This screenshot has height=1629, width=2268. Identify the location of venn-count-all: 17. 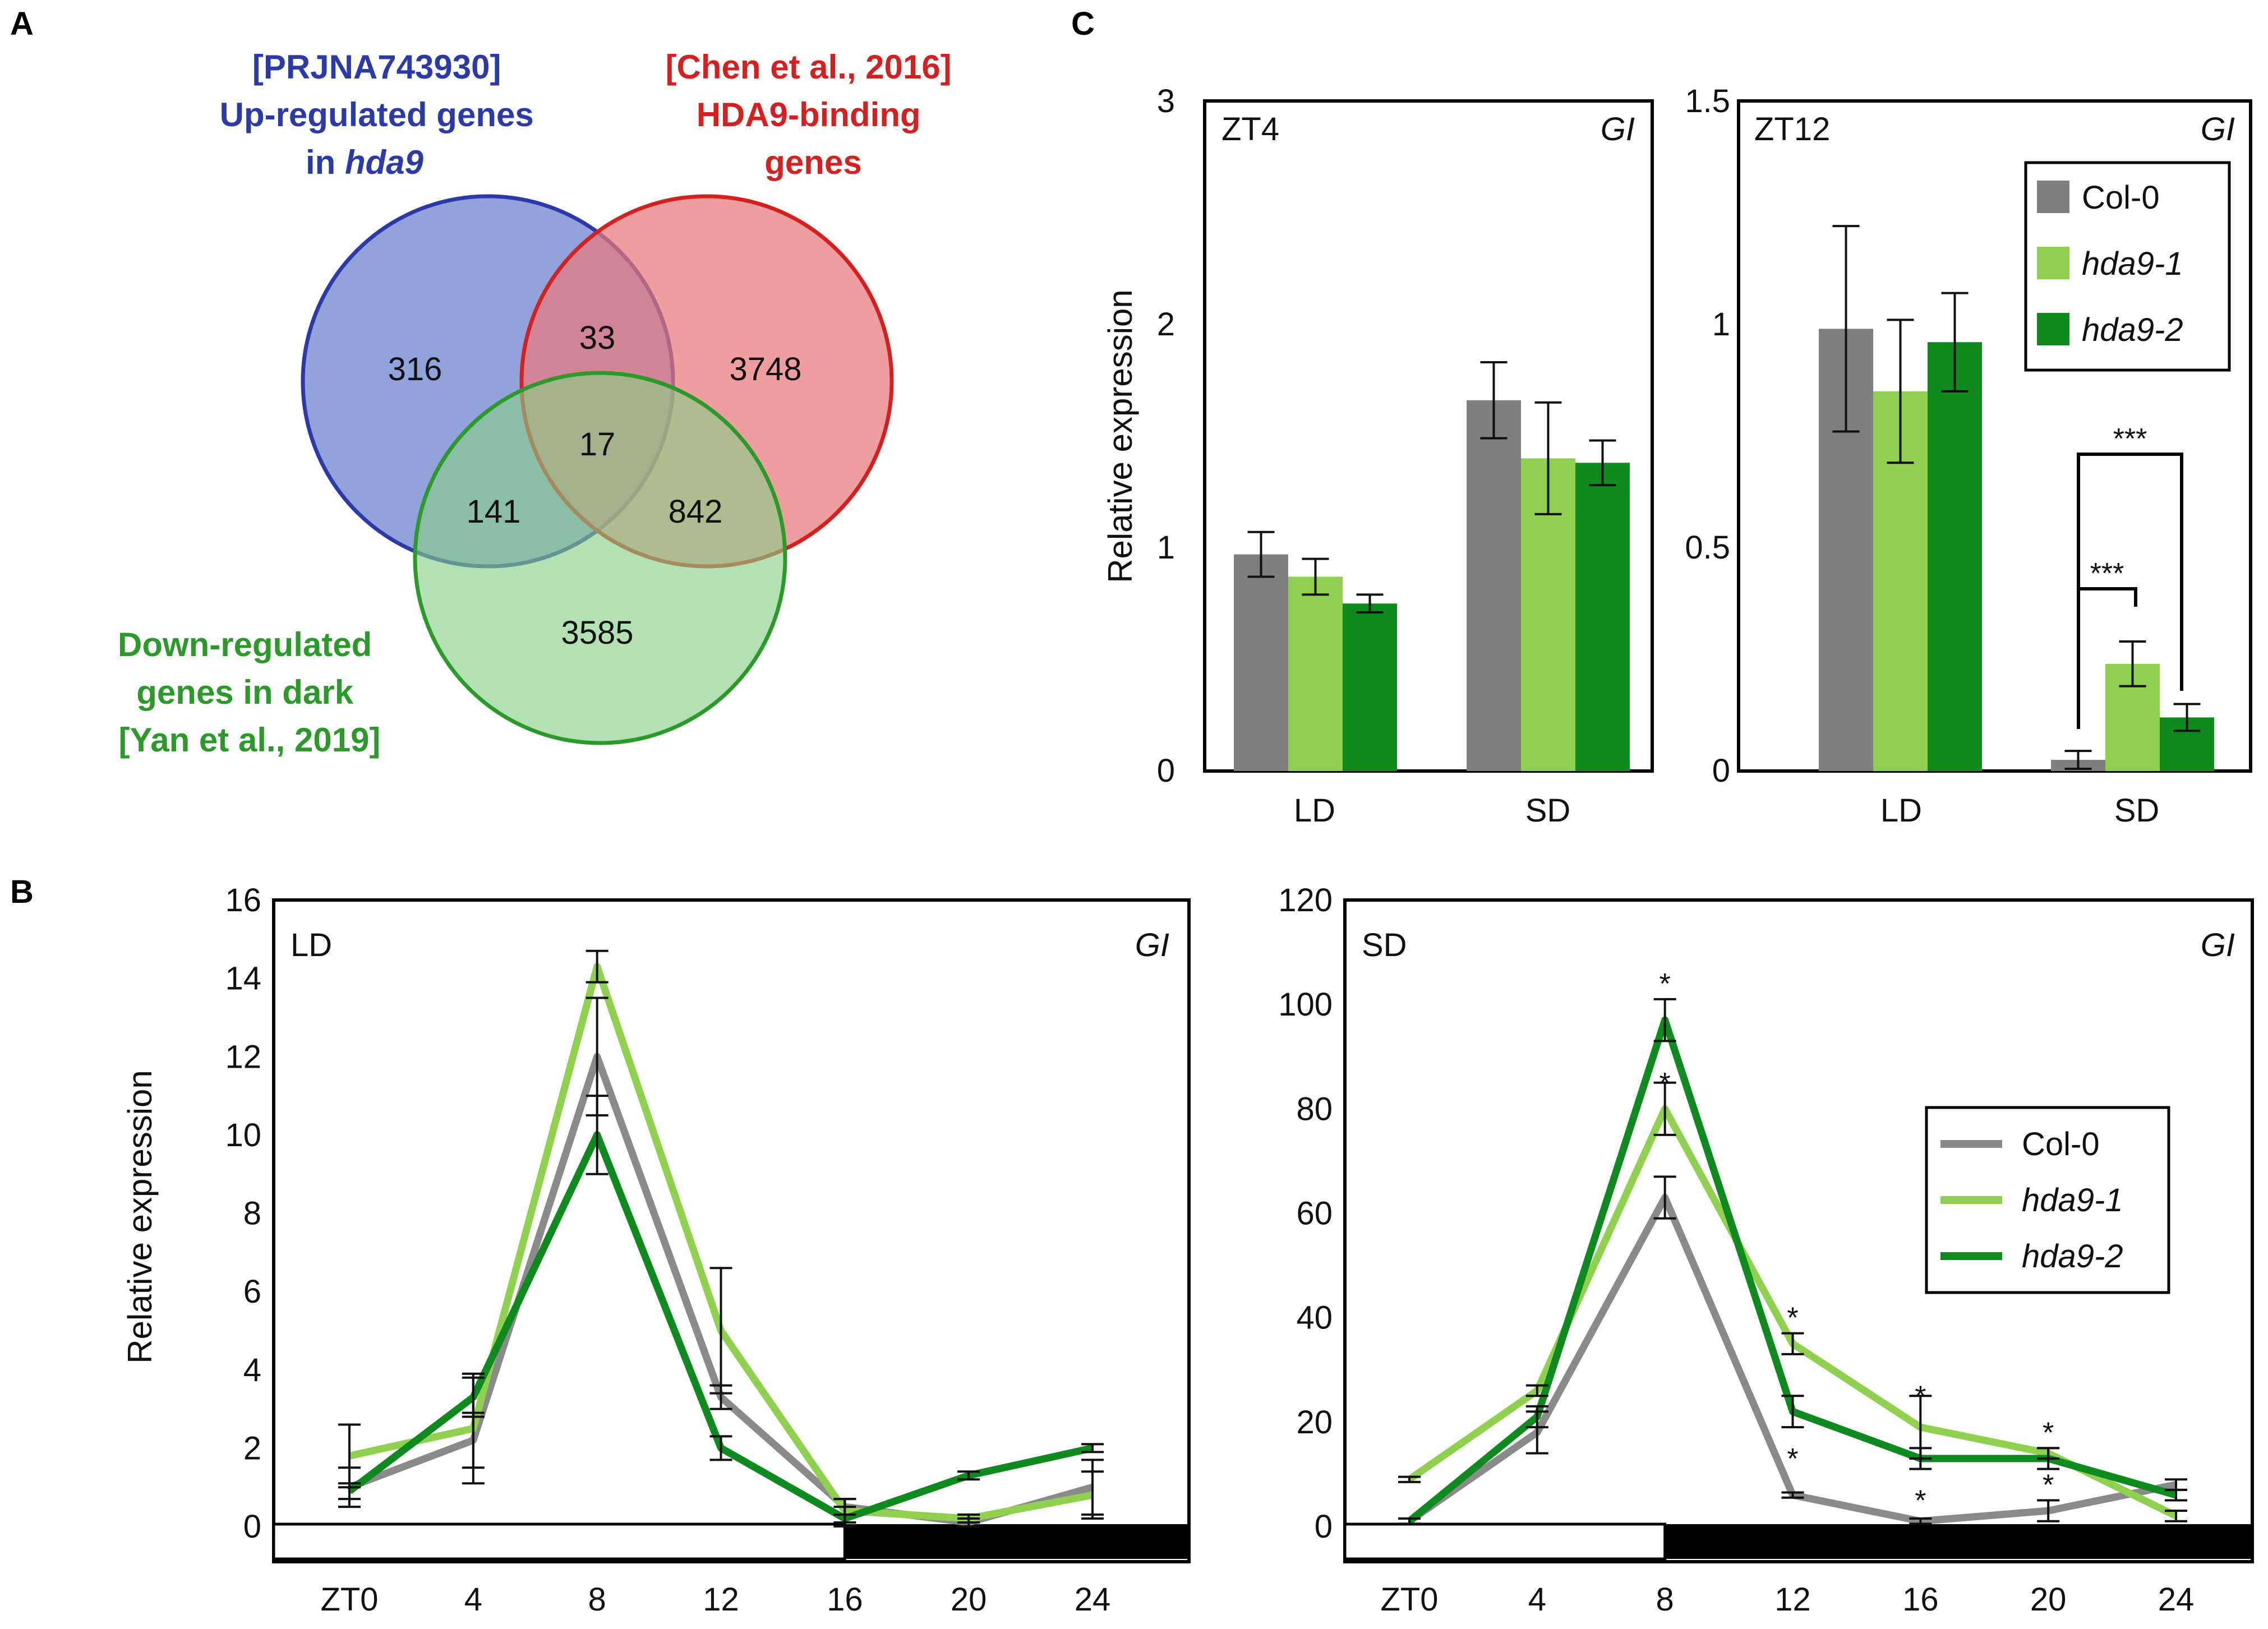
(597, 445).